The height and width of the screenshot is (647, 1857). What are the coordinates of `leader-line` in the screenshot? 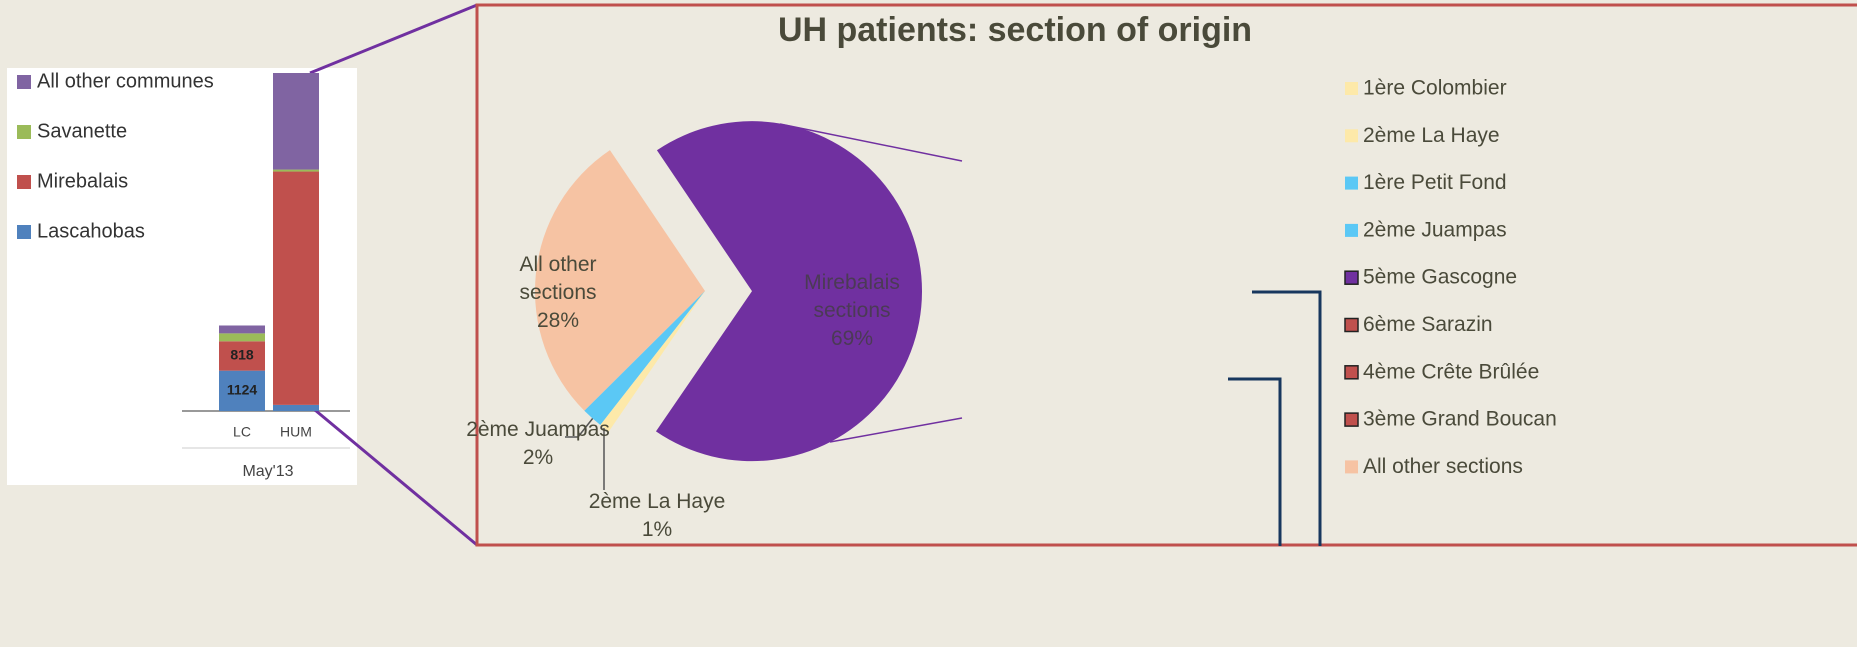 It's located at (579, 427).